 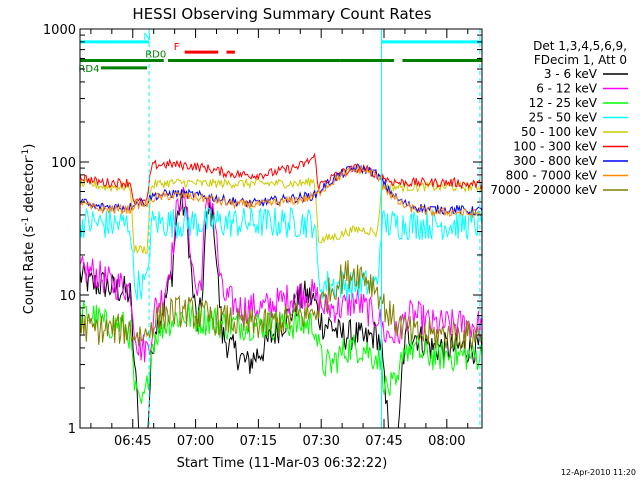 I want to click on legend-label: 3 - 6 keV, so click(x=571, y=74).